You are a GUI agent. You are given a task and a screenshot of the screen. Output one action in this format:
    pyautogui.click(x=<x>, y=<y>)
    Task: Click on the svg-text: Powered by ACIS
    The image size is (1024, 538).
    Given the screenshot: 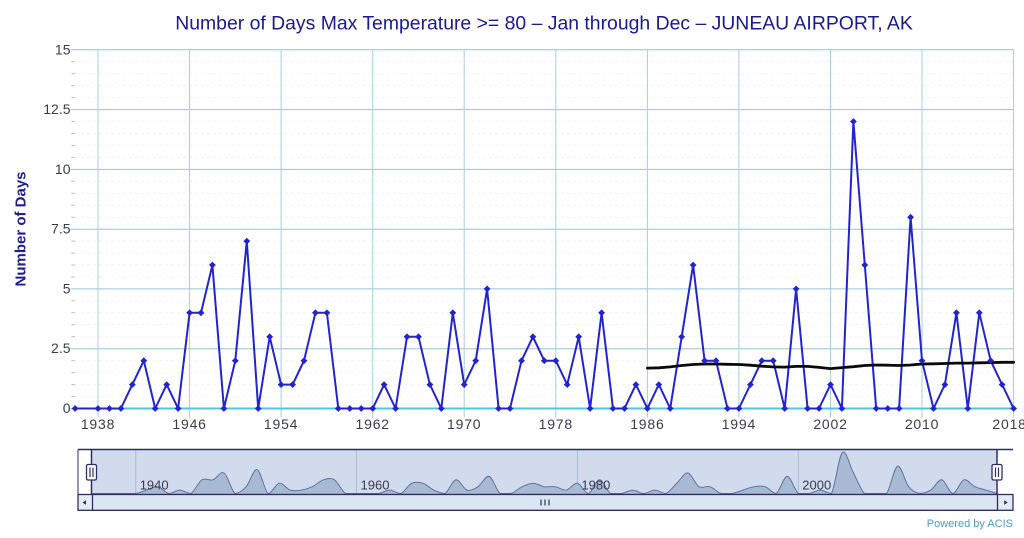 What is the action you would take?
    pyautogui.click(x=970, y=524)
    